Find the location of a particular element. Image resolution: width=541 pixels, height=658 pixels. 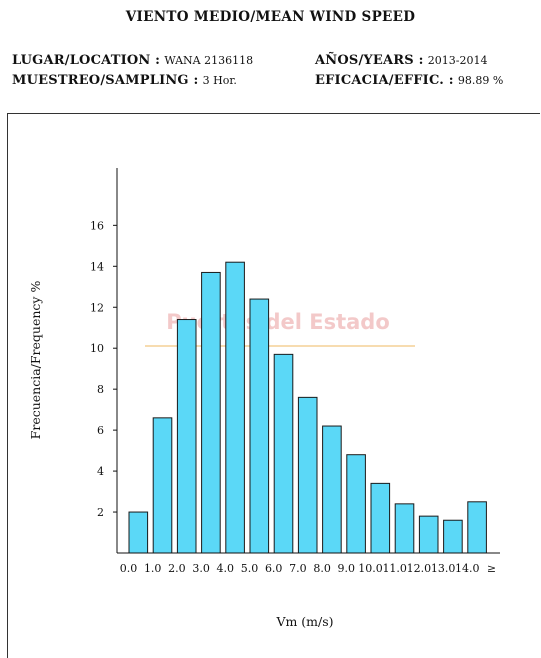

bar-6.0 is located at coordinates (283, 453).